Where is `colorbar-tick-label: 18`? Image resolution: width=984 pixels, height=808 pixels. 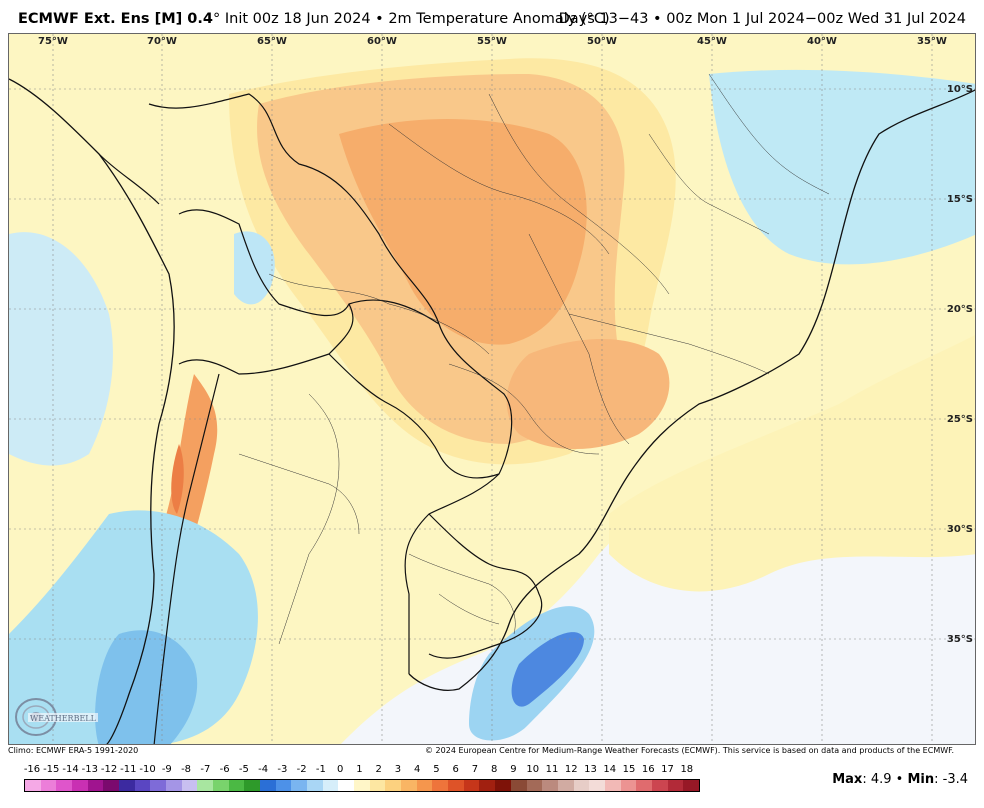 colorbar-tick-label: 18 is located at coordinates (687, 769).